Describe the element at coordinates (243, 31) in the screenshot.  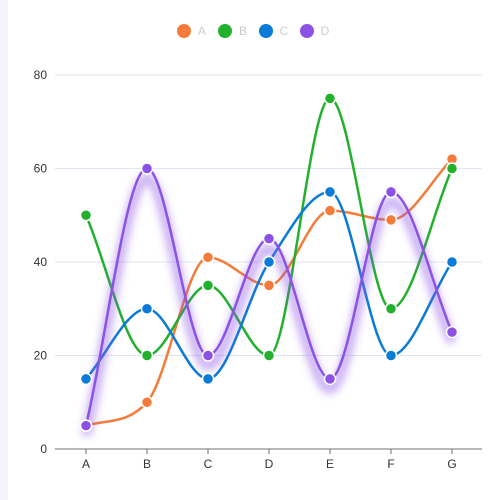
I see `legend-label: B` at that location.